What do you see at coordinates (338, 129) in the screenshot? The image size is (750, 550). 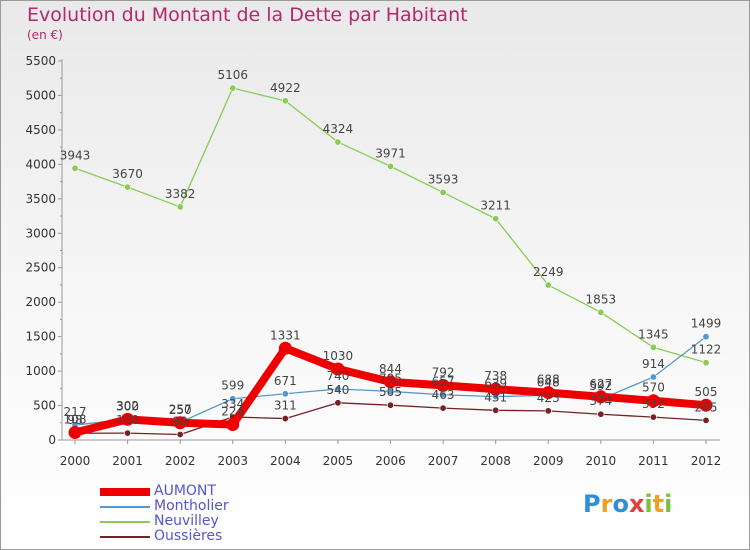 I see `data-label-neuvilley: 4324` at bounding box center [338, 129].